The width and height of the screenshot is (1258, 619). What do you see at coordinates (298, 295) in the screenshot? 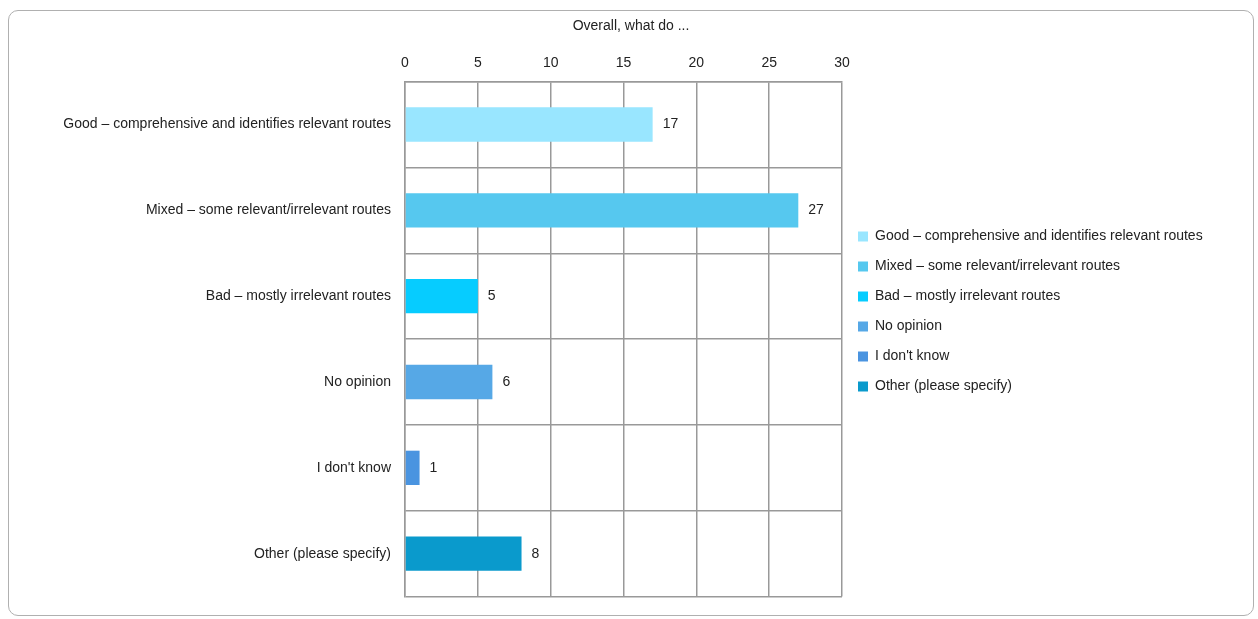
I see `y-tick-label: Bad – mostly irrelevant routes` at bounding box center [298, 295].